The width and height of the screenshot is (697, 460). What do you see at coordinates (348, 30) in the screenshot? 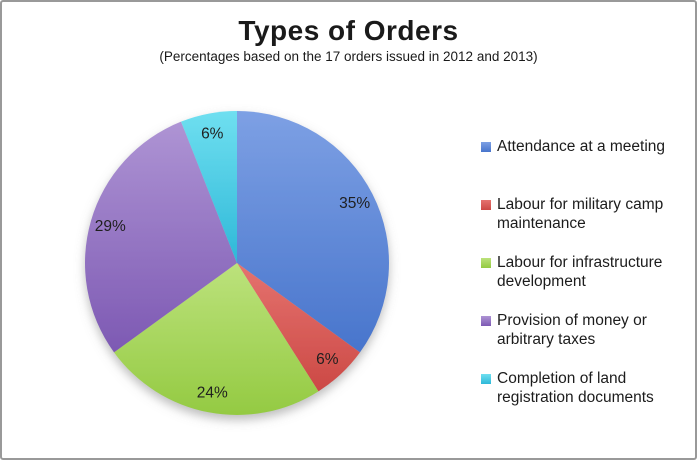
I see `chart-title: Types of Orders` at bounding box center [348, 30].